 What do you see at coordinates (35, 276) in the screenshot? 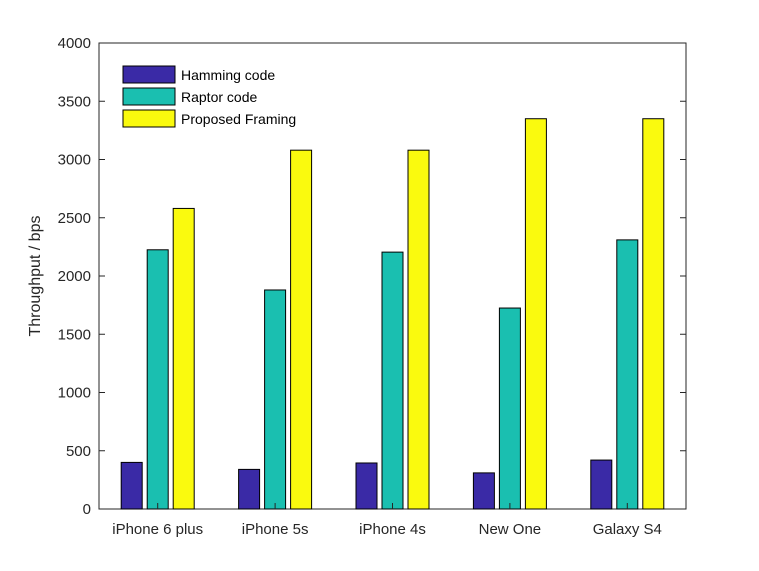
I see `y-axis-label: Throughput / bps` at bounding box center [35, 276].